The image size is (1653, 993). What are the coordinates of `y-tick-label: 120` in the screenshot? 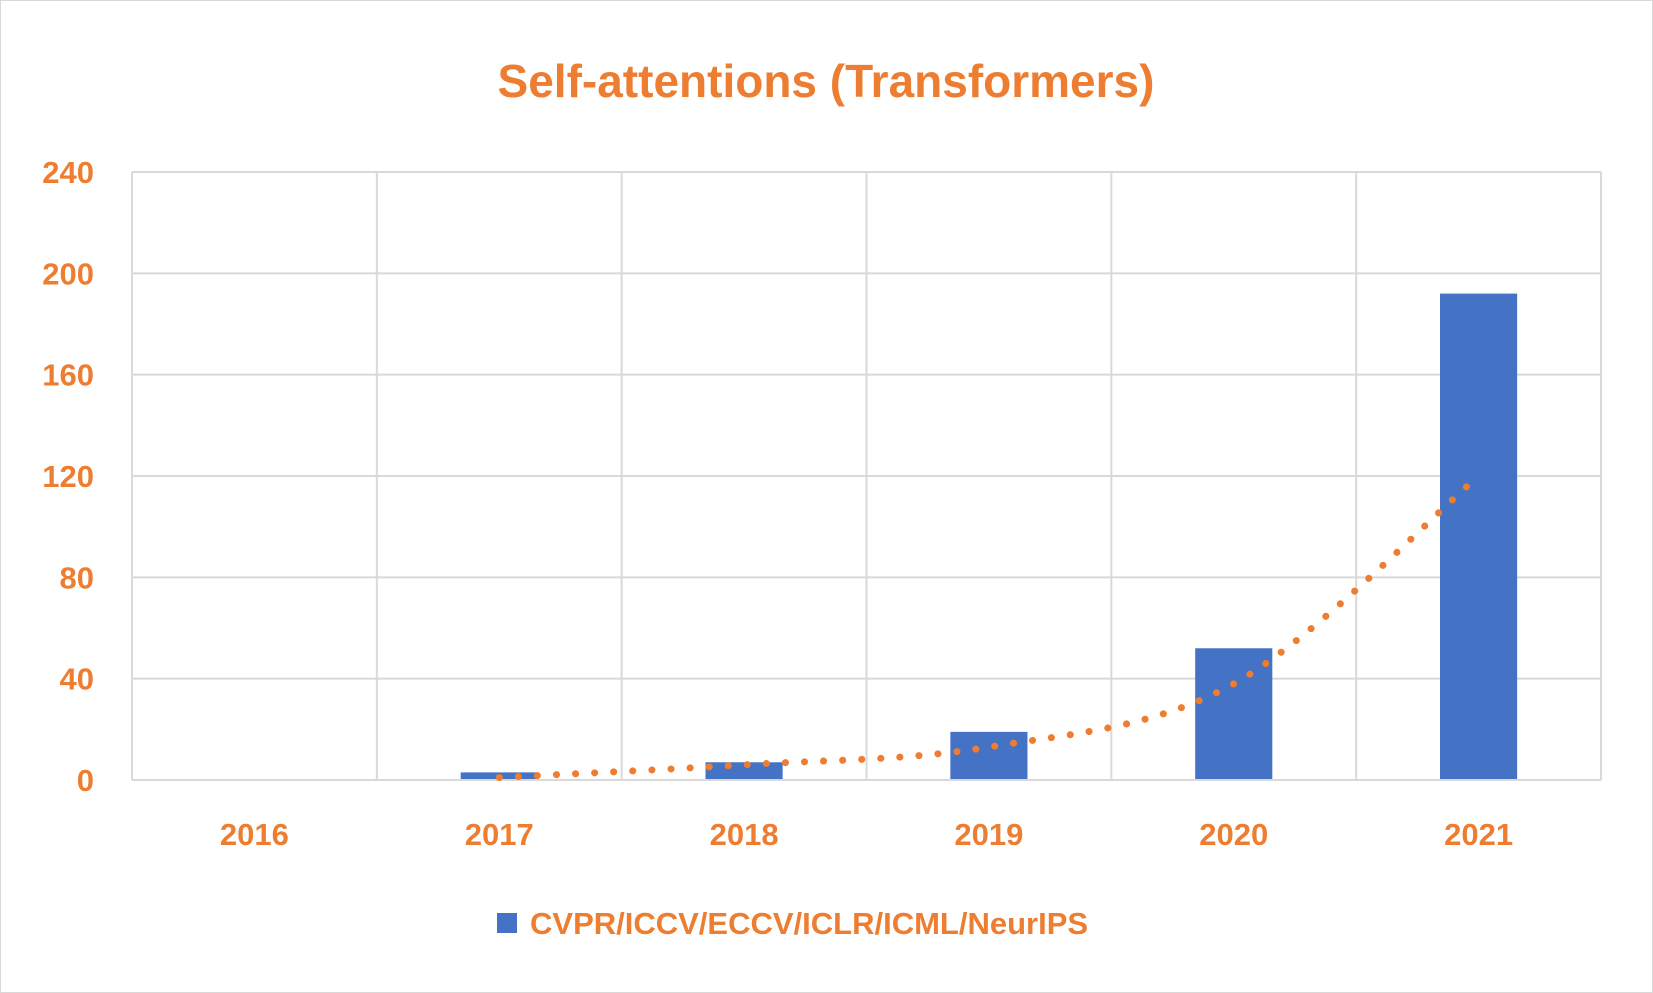 It's located at (68, 476).